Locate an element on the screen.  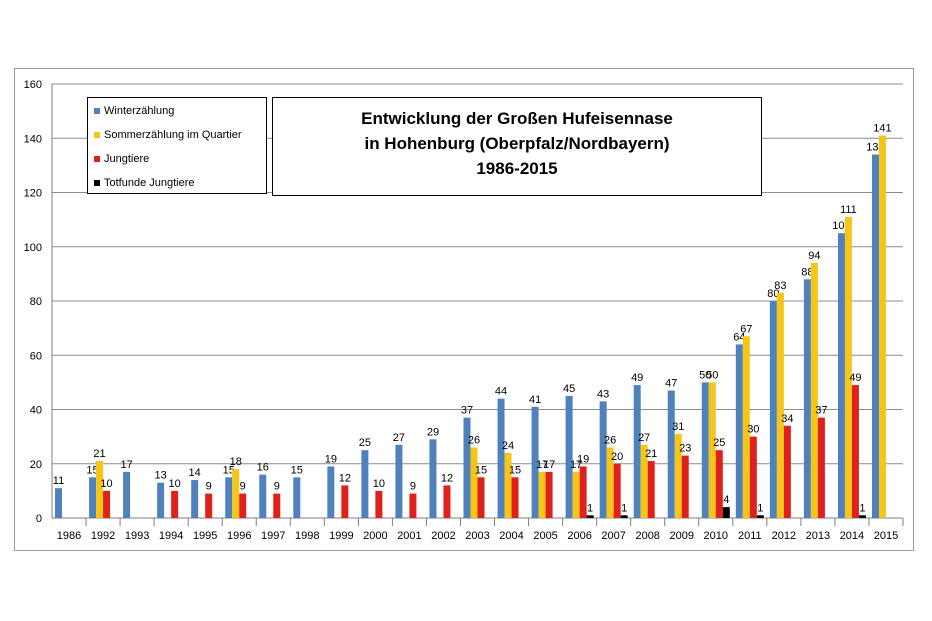
y-tick-label: 0 is located at coordinates (39, 519).